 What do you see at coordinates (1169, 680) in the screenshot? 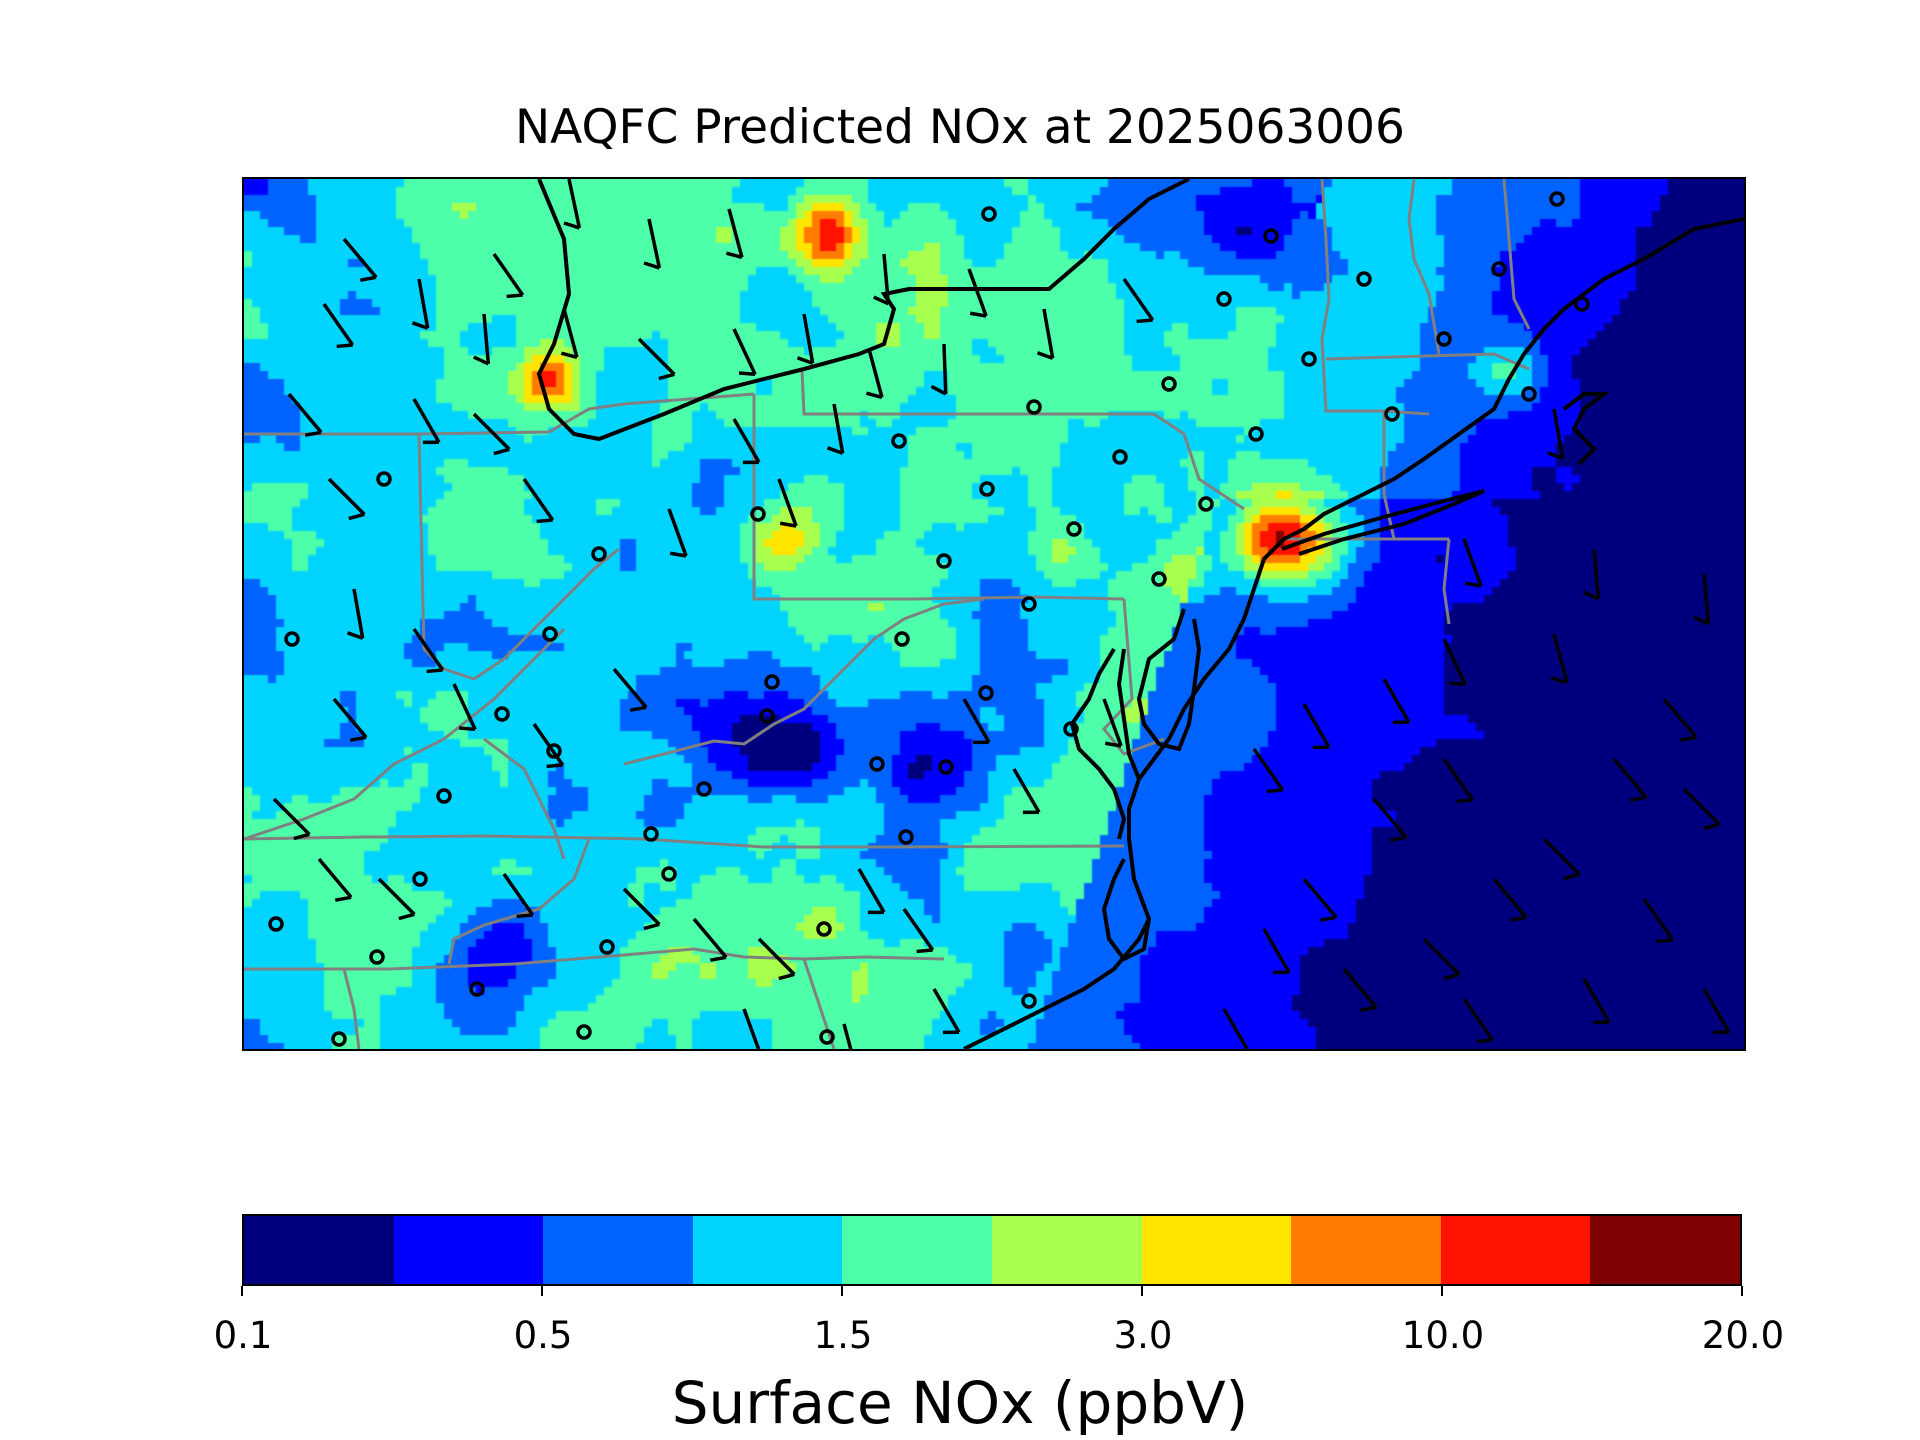
I see `delaware-bay` at bounding box center [1169, 680].